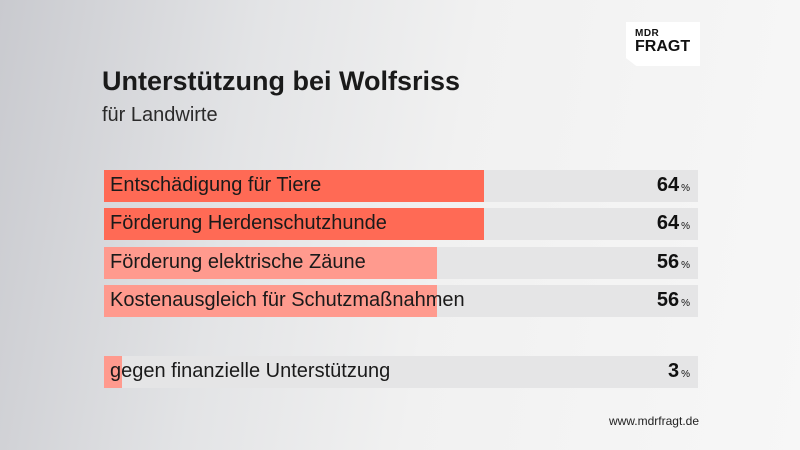 The image size is (800, 450). What do you see at coordinates (401, 372) in the screenshot?
I see `bar-row: gegen finanzielle Unterstützung 3%` at bounding box center [401, 372].